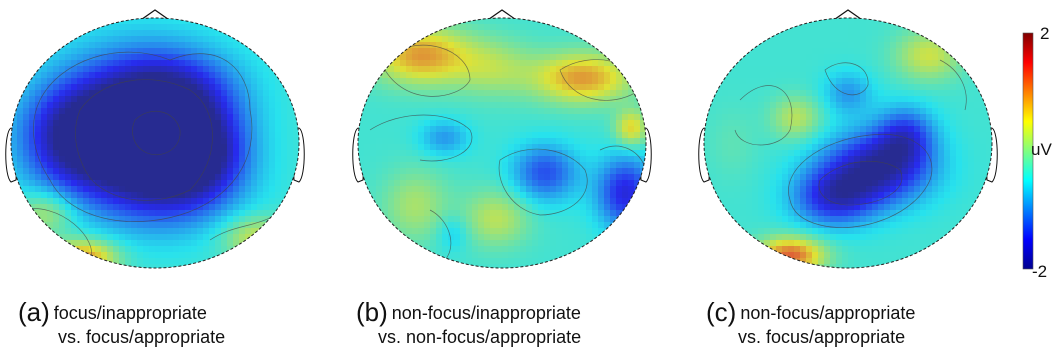  Describe the element at coordinates (12, 155) in the screenshot. I see `left-ear-icon` at that location.